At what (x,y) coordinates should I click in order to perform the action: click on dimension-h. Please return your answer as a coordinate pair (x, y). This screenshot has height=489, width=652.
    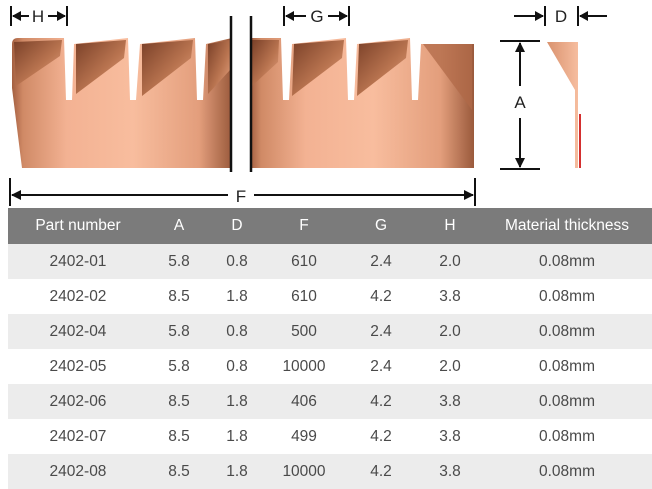
    Looking at the image, I should click on (39, 16).